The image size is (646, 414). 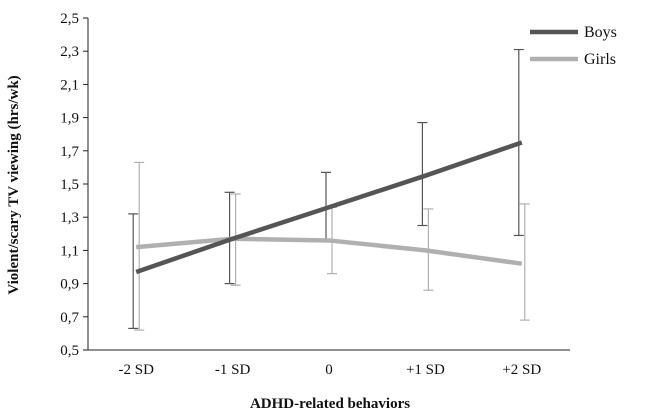 I want to click on y-tick-labels: 0,5 0,7 0,9 1,1 1,3 1,5 1,7 1,9 2,1 2,3 2,5, so click(x=69, y=185).